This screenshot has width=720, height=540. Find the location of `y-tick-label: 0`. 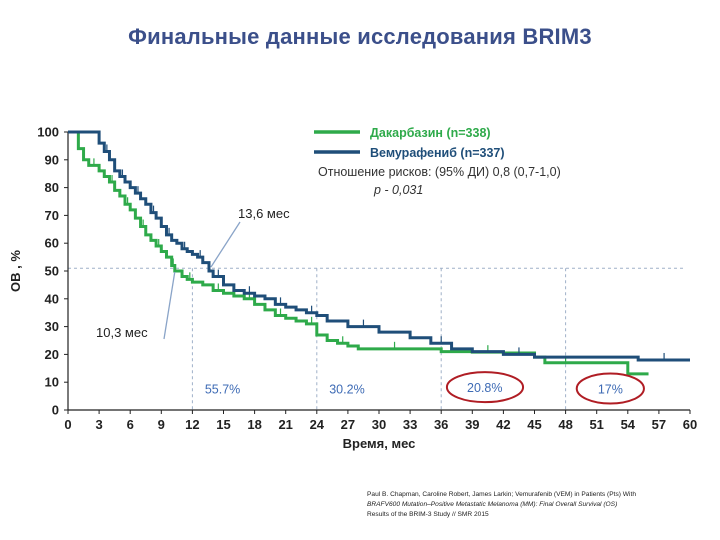

y-tick-label: 0 is located at coordinates (55, 410).